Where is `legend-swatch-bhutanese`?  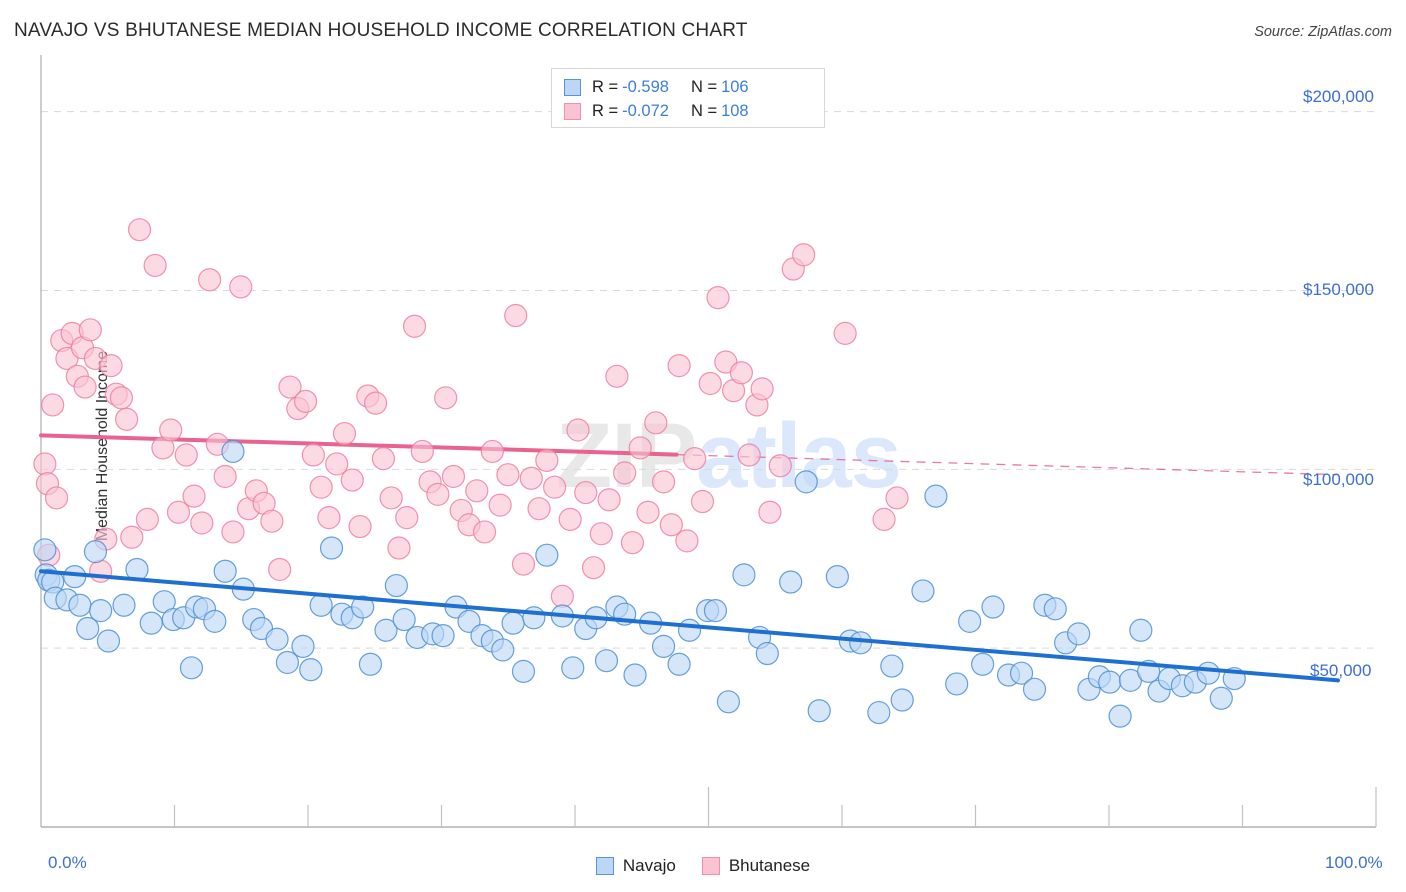 legend-swatch-bhutanese is located at coordinates (572, 111).